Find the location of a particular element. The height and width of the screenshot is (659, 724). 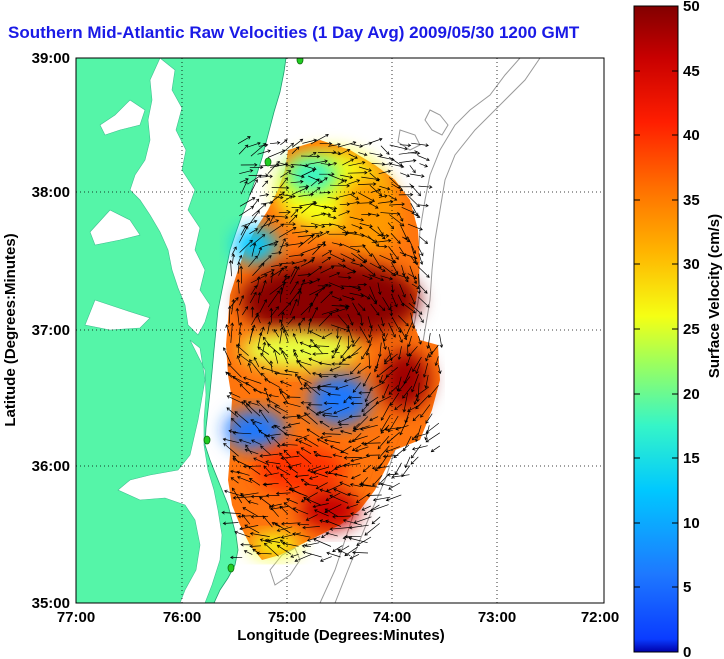

lat-tick: 38:00 is located at coordinates (51, 192).